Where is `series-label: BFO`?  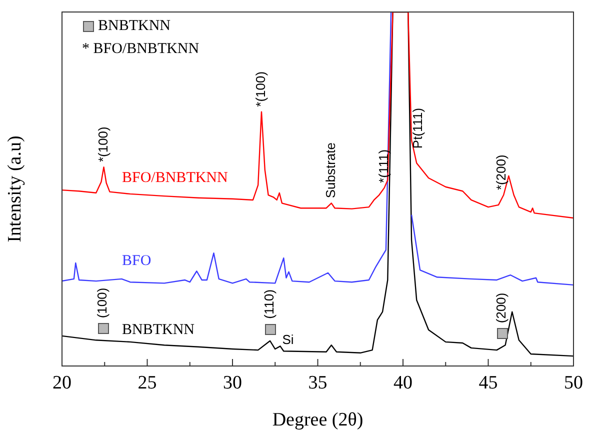 series-label: BFO is located at coordinates (137, 260).